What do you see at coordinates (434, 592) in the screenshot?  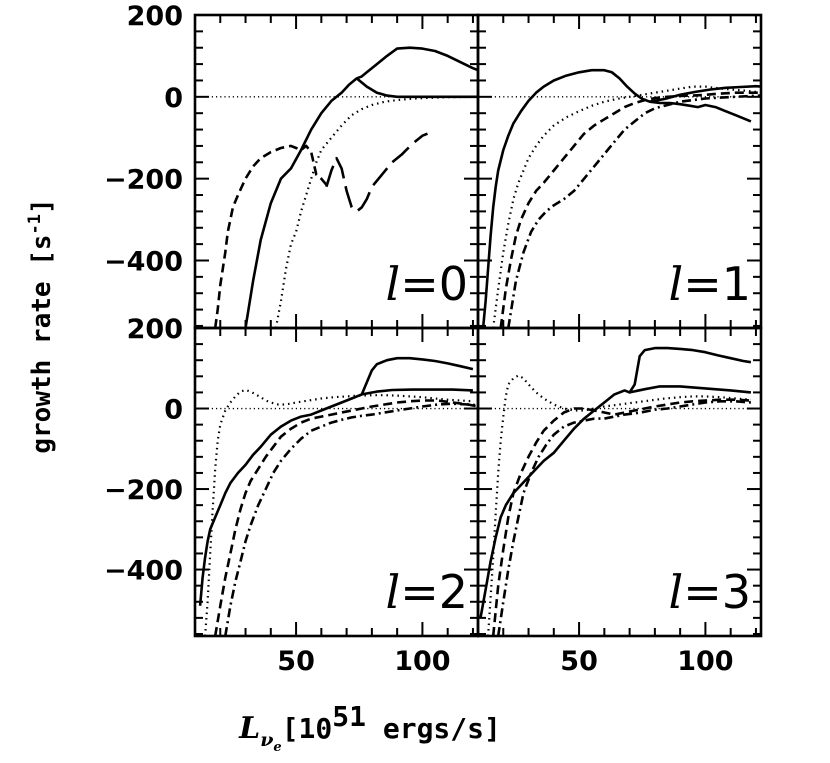 I see `panel-label-value: =2` at bounding box center [434, 592].